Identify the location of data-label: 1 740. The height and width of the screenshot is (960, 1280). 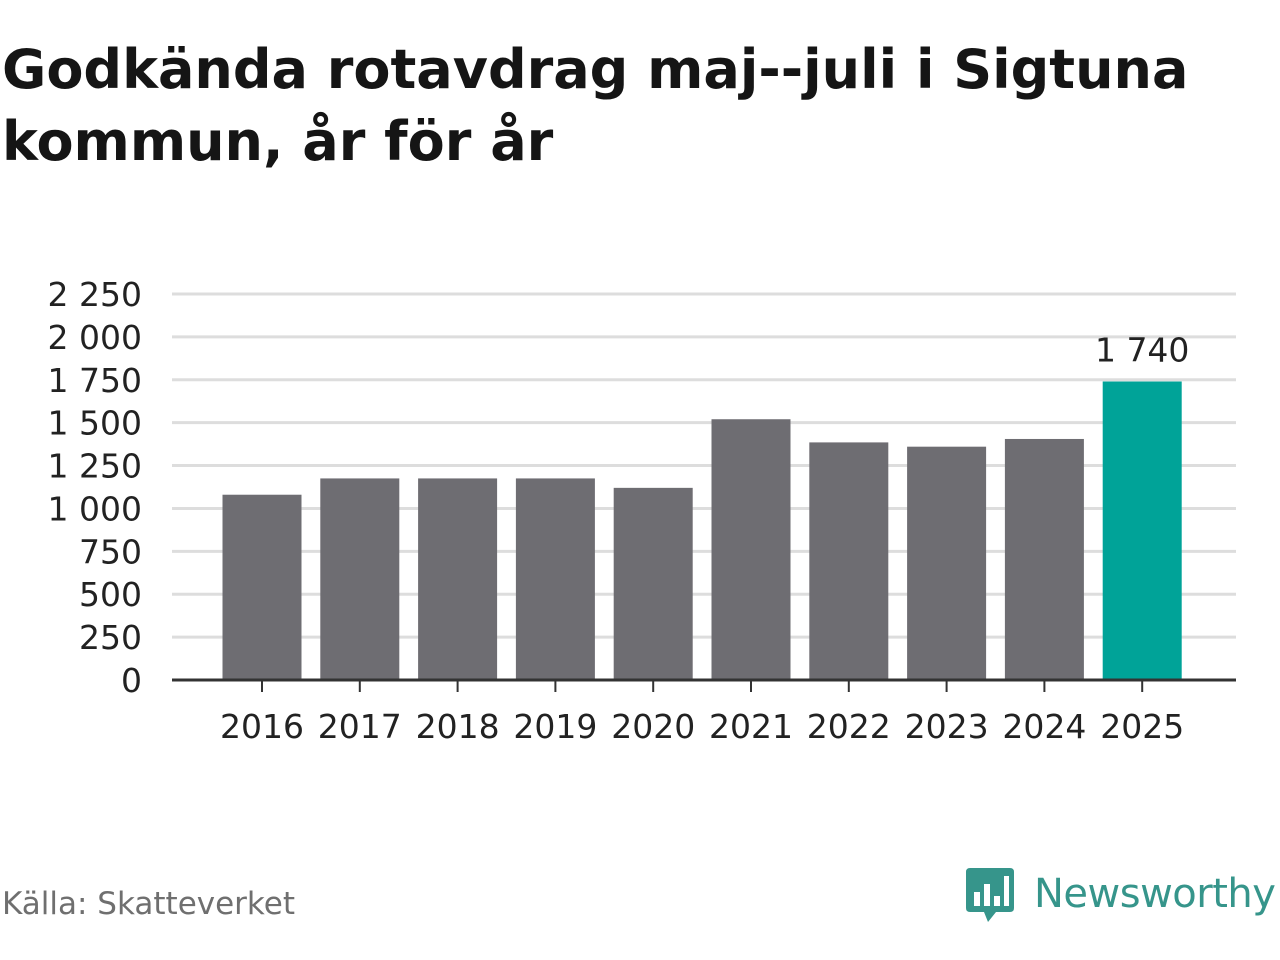
(1142, 349).